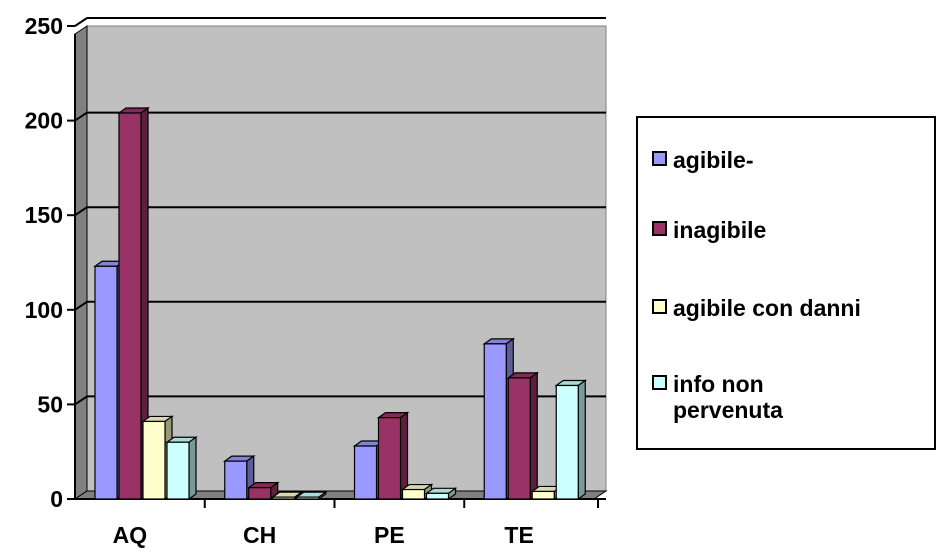 This screenshot has height=553, width=936. I want to click on legend-item-info-non-pervenuta: info non pervenuta, so click(717, 397).